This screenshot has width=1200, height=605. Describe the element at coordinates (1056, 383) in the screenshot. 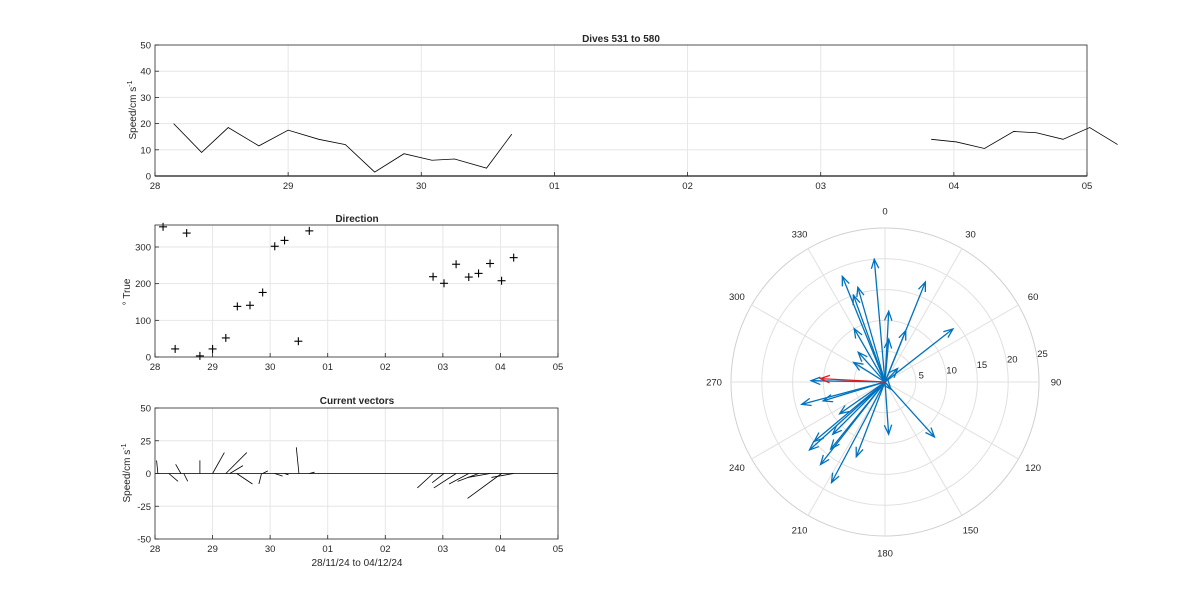

I see `polar-angle-label: 90` at that location.